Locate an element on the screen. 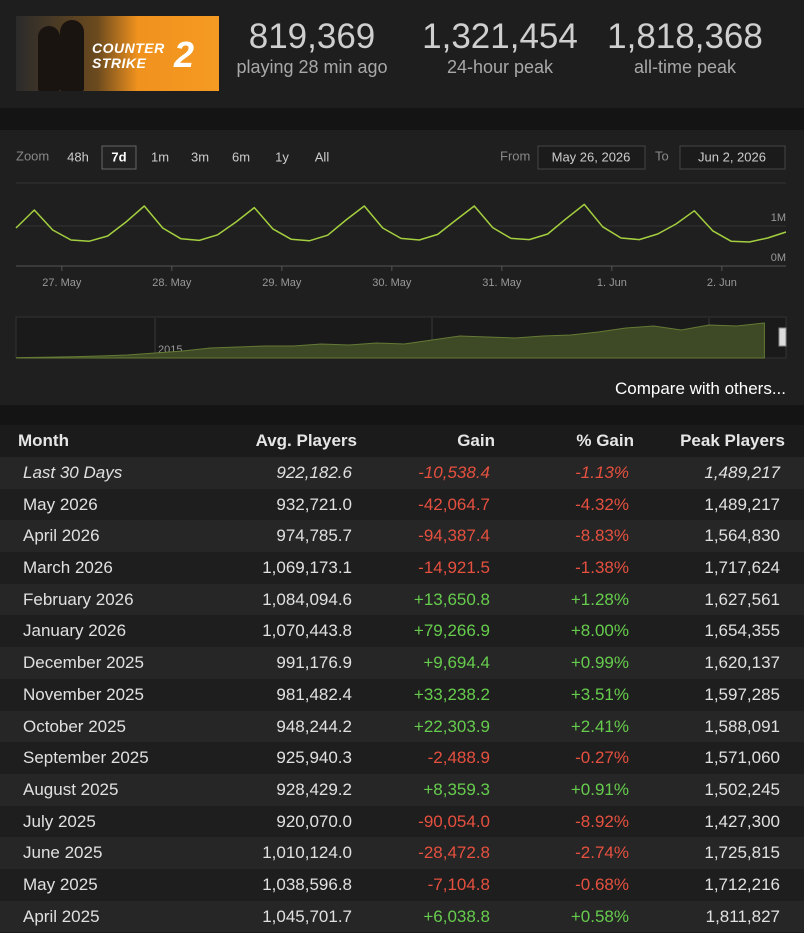 The image size is (804, 933). x-tick-label: 31. May is located at coordinates (502, 283).